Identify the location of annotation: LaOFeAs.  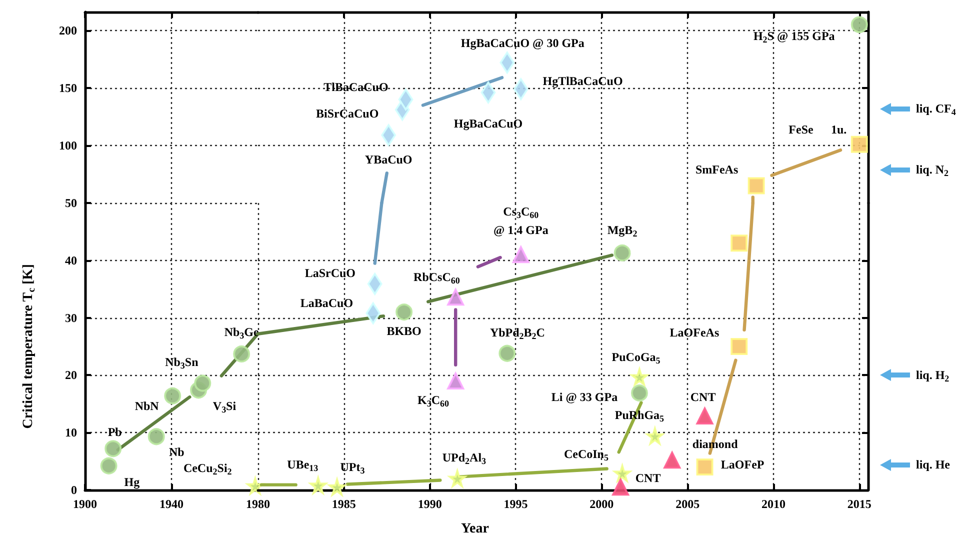
(695, 333).